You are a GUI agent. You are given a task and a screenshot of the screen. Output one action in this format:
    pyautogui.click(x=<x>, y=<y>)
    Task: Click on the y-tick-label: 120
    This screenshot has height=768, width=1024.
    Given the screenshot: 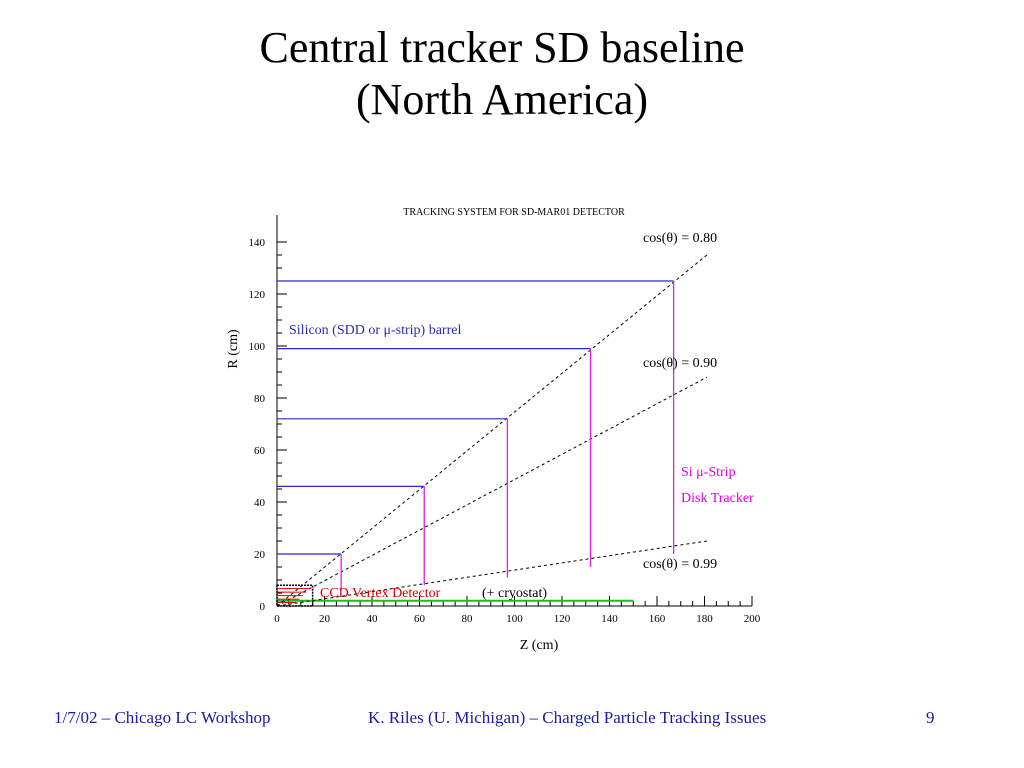 What is the action you would take?
    pyautogui.click(x=257, y=295)
    